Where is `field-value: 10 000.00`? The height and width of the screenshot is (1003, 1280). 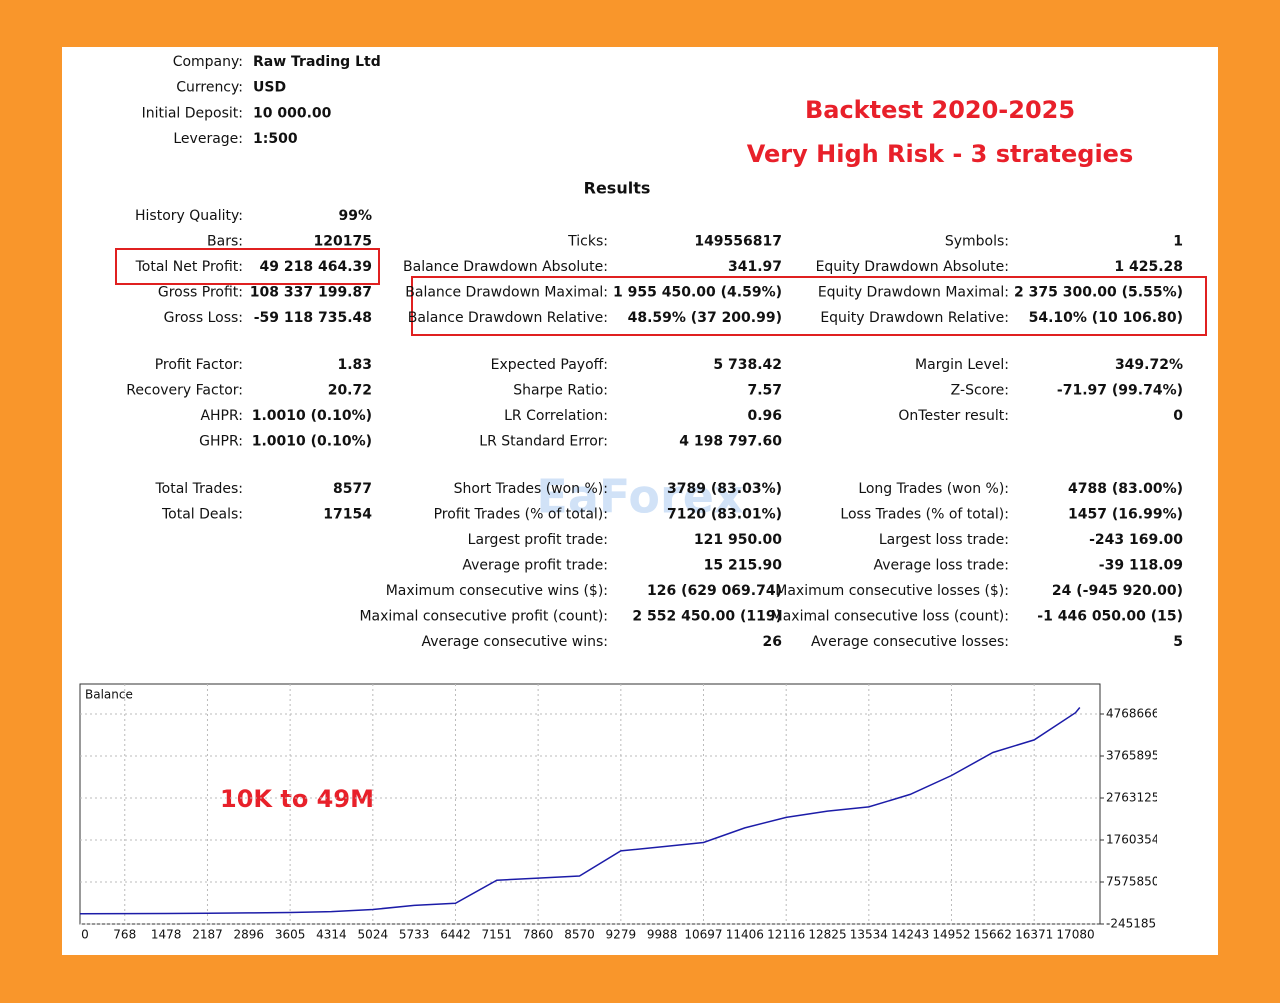 field-value: 10 000.00 is located at coordinates (292, 113).